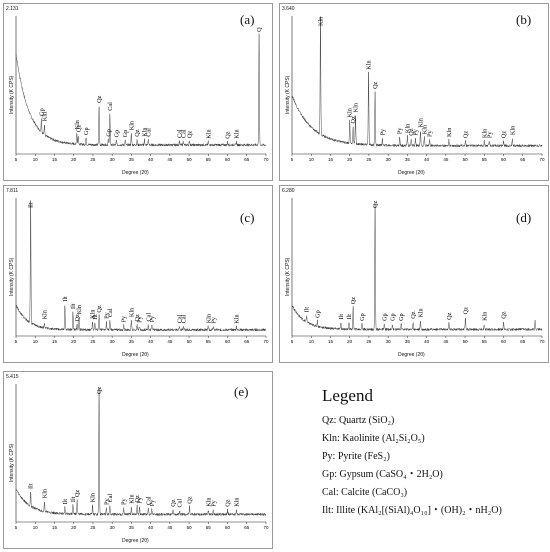 The height and width of the screenshot is (552, 550). Describe the element at coordinates (259, 29) in the screenshot. I see `peak-label: Q` at that location.